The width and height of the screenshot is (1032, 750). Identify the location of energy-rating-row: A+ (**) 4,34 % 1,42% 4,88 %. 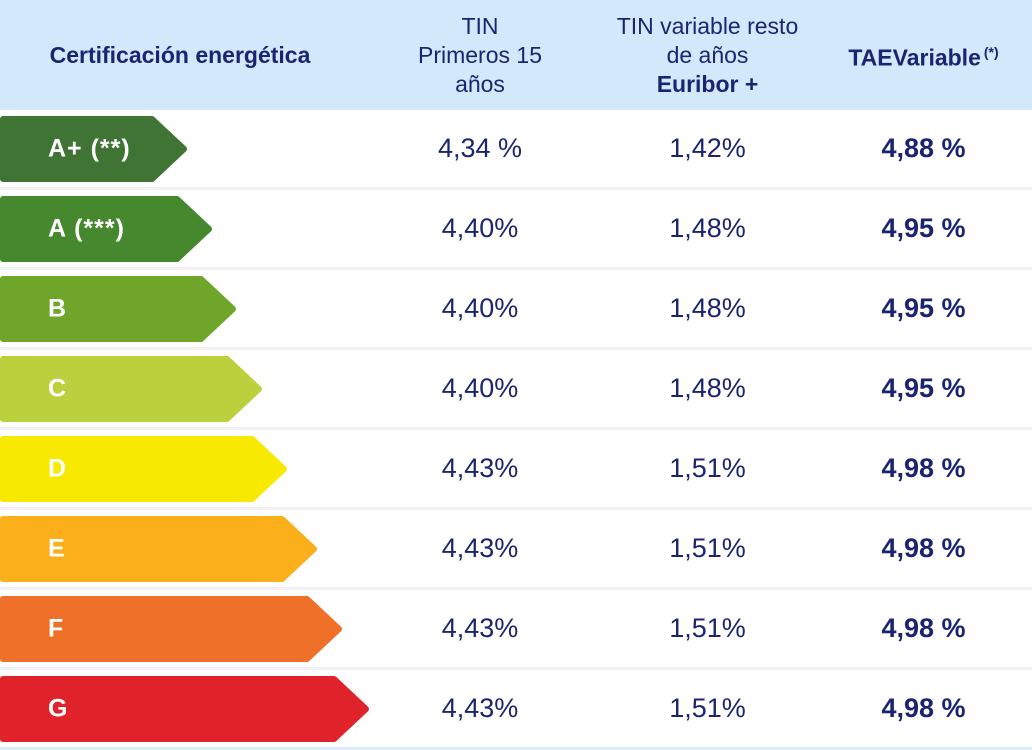
(516, 150).